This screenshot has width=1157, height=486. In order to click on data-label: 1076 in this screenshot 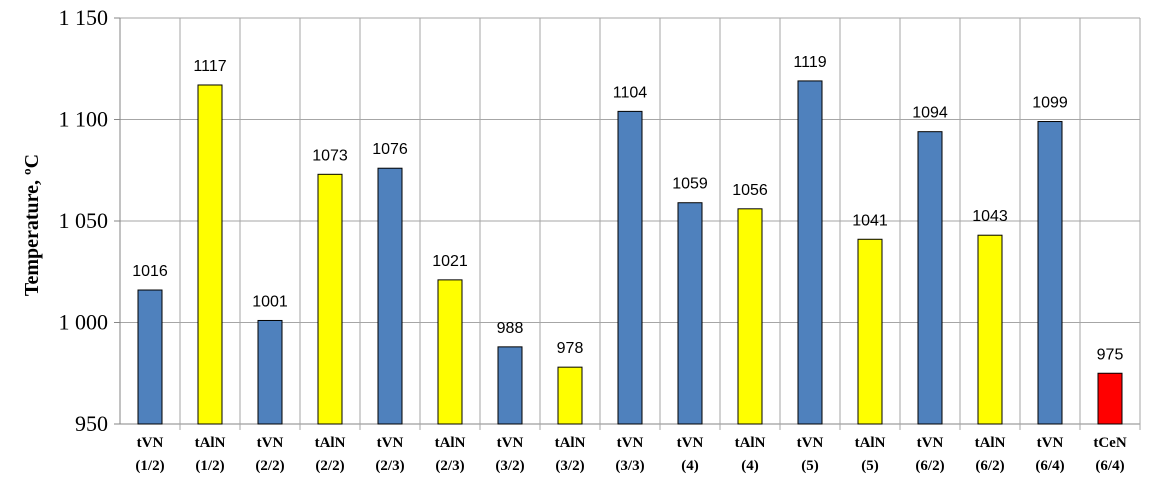, I will do `click(390, 149)`.